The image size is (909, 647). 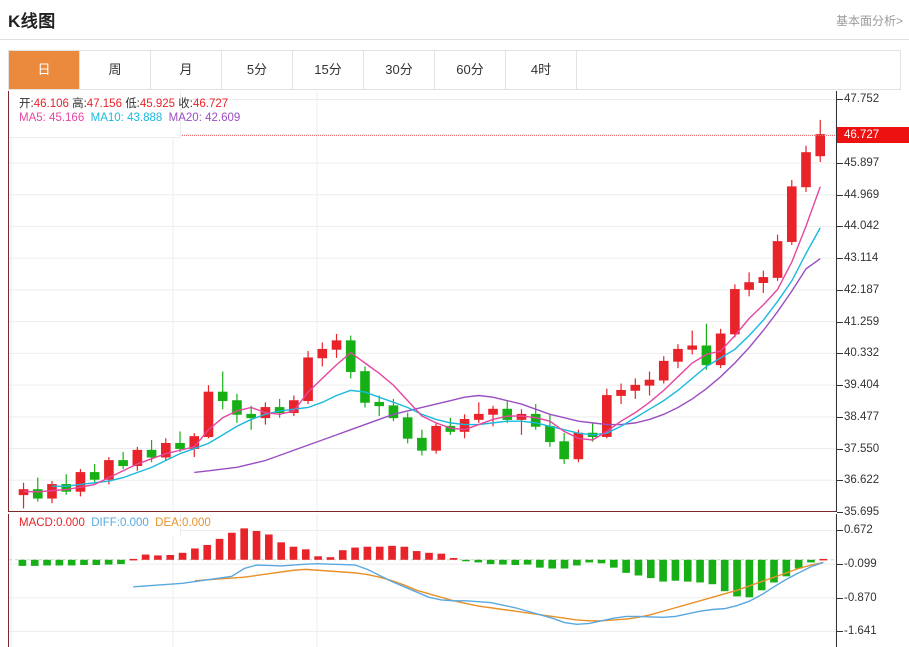 I want to click on macd-axis: 0.672 -0.099 -0.870 -1.641, so click(x=872, y=580).